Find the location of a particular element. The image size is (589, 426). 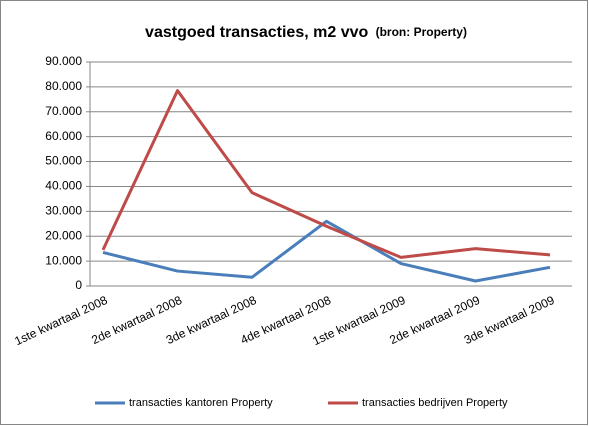

chart-subtitle: (bron: Property) is located at coordinates (421, 32).